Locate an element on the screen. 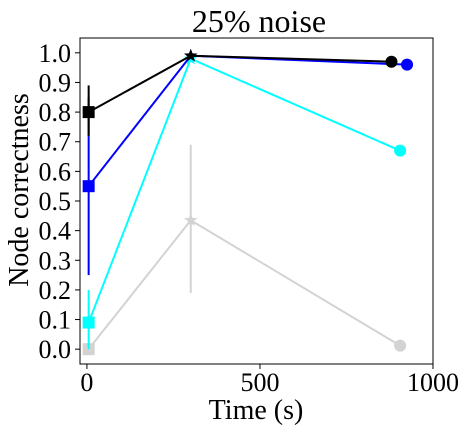 This screenshot has width=469, height=437. y-tick-label: 0.4 is located at coordinates (55, 231).